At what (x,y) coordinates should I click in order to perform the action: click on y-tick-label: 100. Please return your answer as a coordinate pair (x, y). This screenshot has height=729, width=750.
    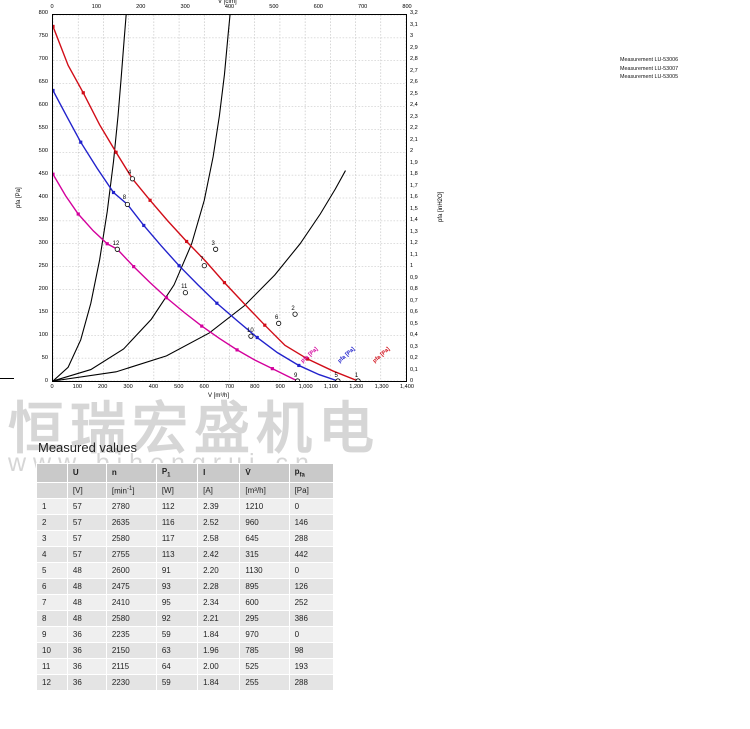
    Looking at the image, I should click on (43, 335).